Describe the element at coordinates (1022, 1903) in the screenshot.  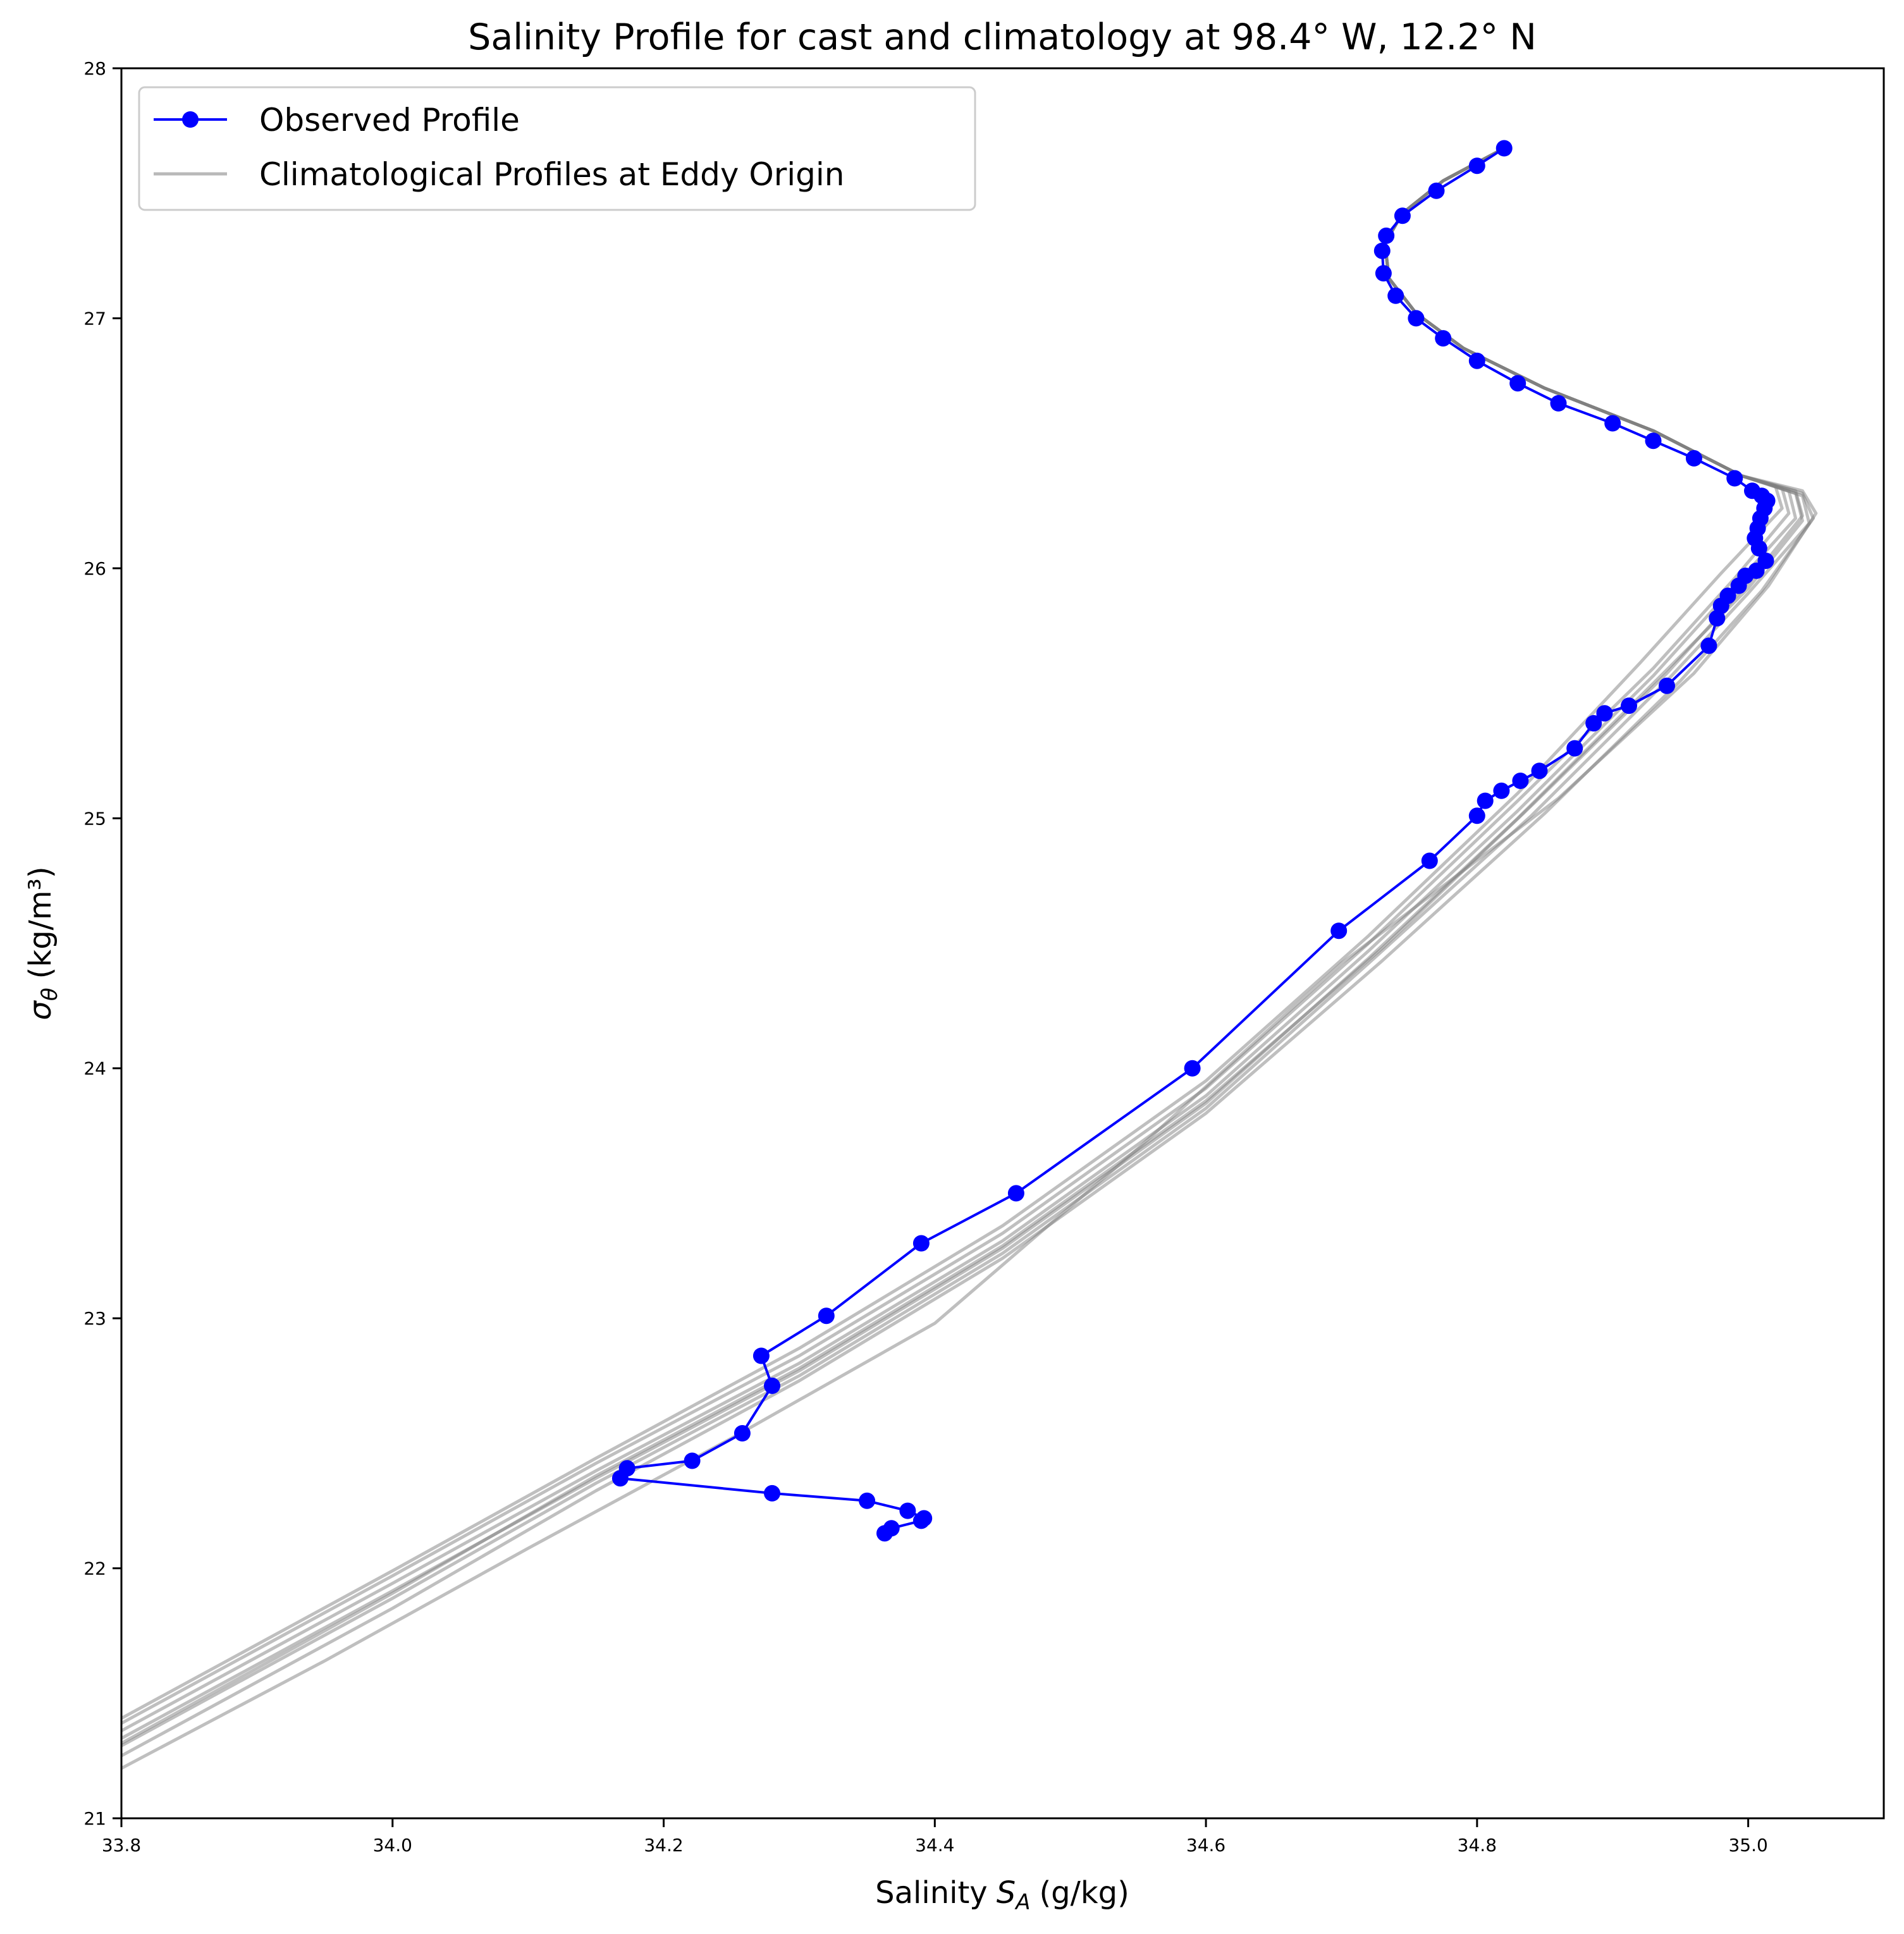
I see `x-axis-label-subscript: A` at that location.